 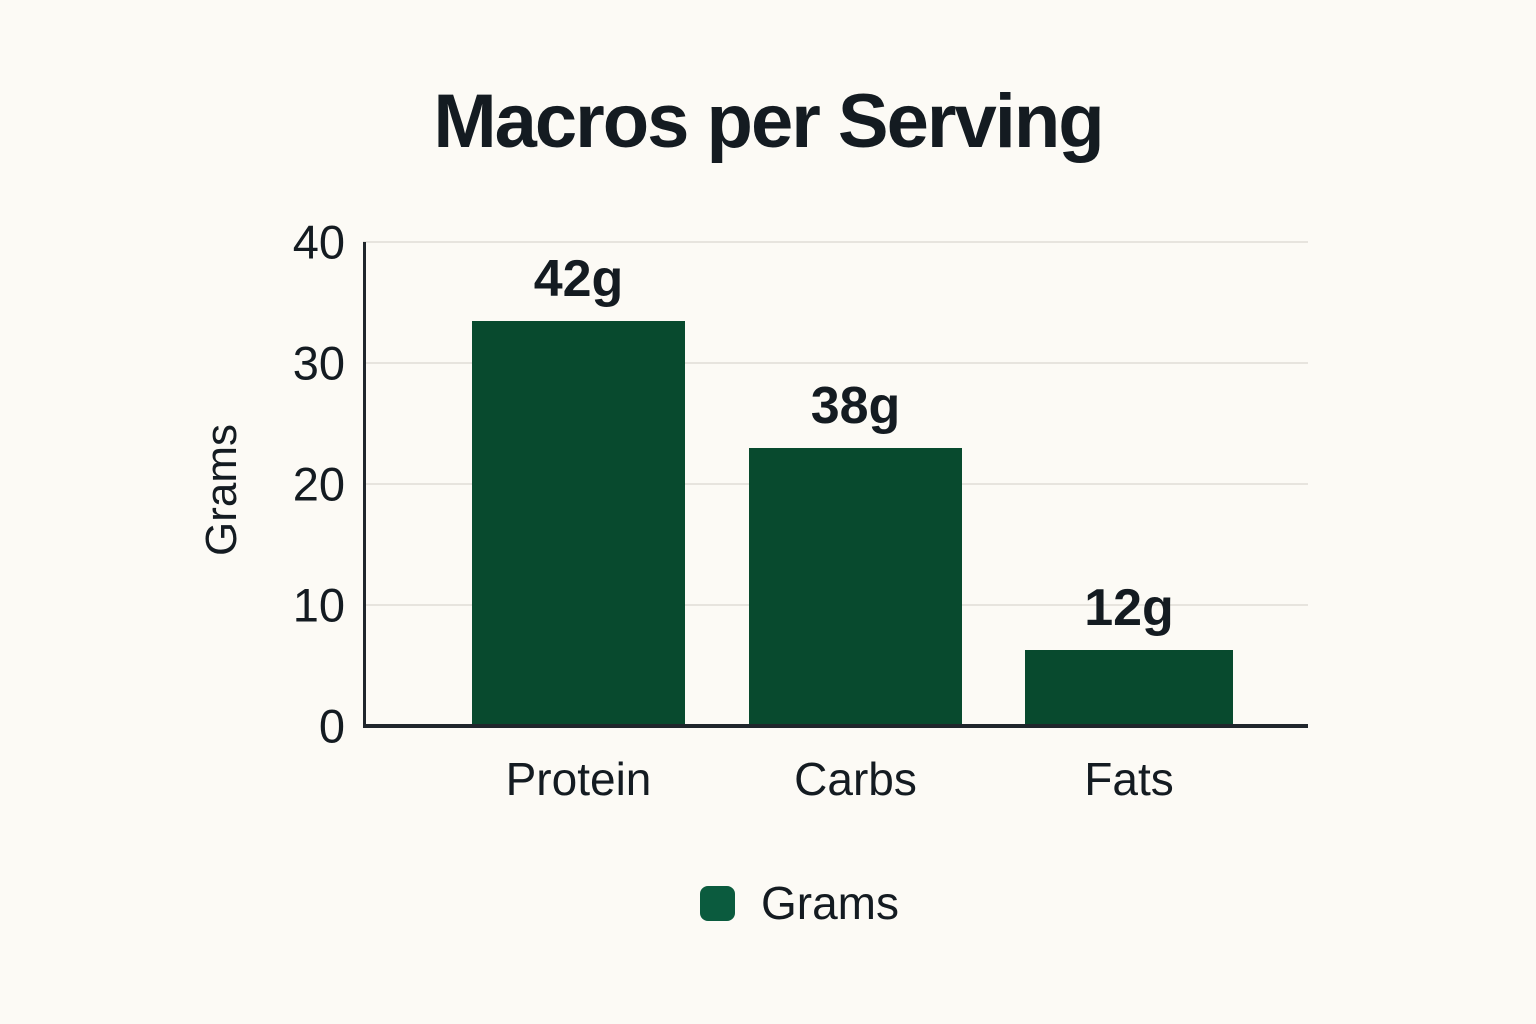 I want to click on y-tick-label-20: 20, so click(x=318, y=484).